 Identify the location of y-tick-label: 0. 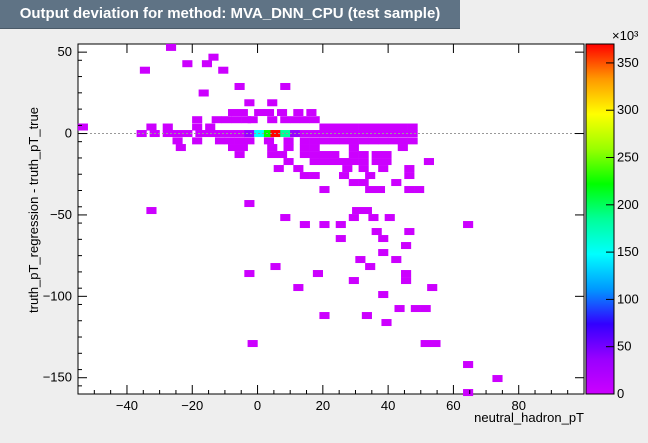
(68, 133).